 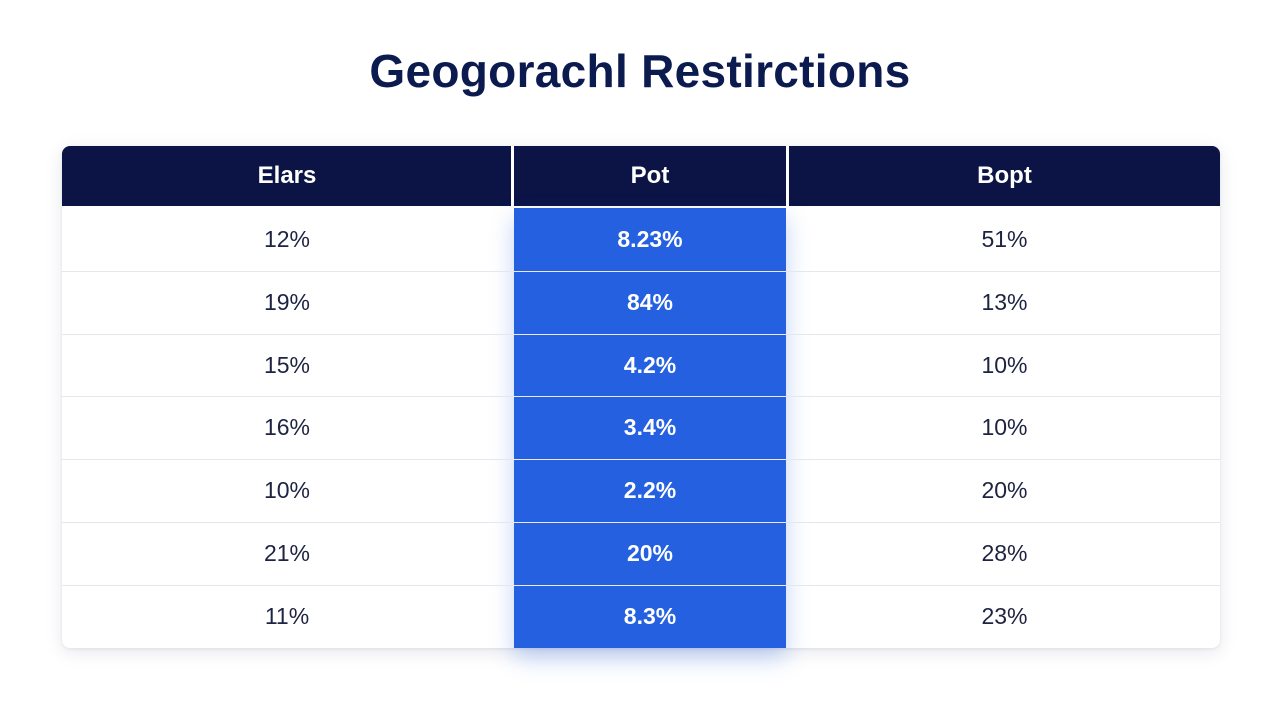 I want to click on cell-elars: 16%, so click(x=287, y=427).